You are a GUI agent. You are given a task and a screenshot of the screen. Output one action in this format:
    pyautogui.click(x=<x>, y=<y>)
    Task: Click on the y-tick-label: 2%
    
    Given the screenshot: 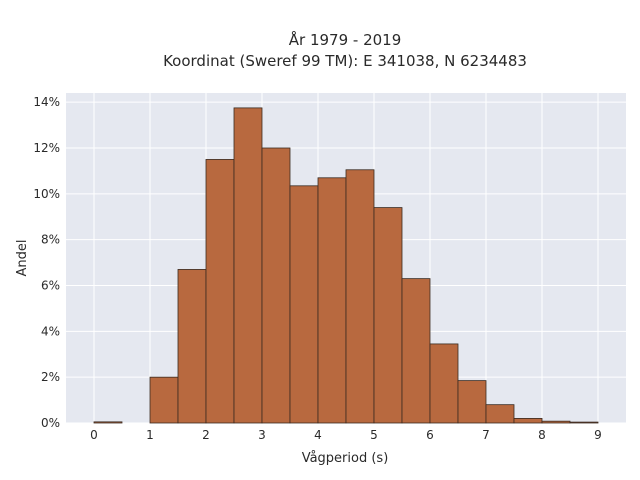 What is the action you would take?
    pyautogui.click(x=50, y=377)
    